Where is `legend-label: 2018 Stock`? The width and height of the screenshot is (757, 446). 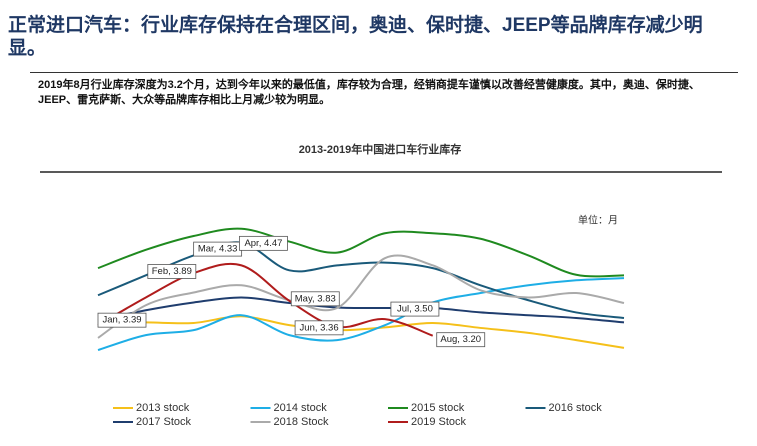
legend-label: 2018 Stock is located at coordinates (302, 422).